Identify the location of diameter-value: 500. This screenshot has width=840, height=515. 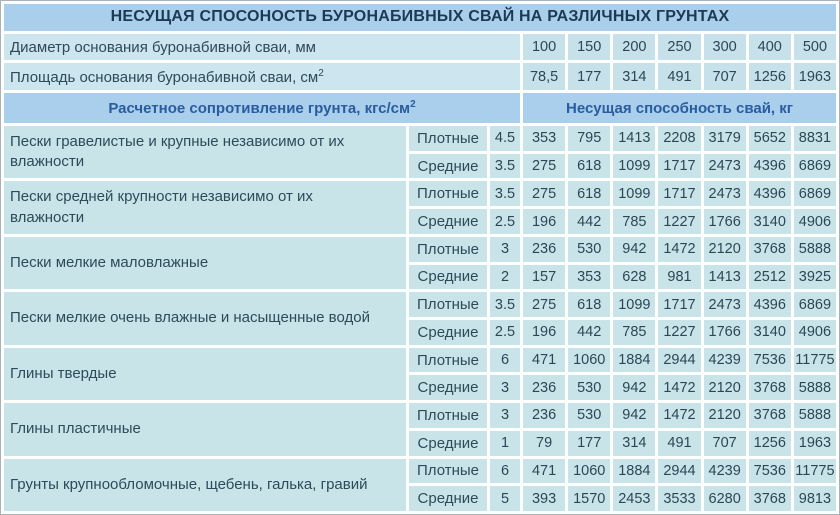
(814, 47).